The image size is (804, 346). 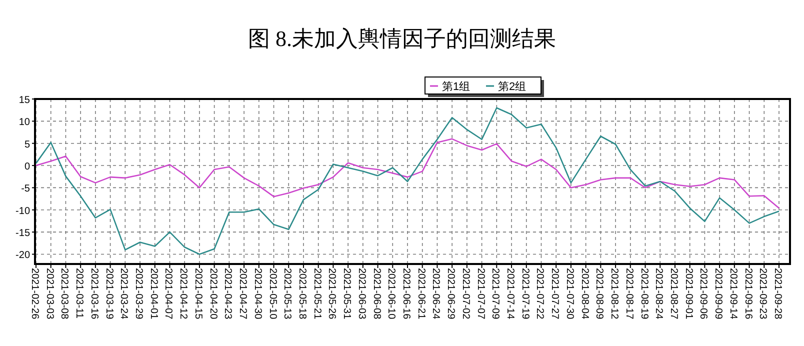 What do you see at coordinates (361, 294) in the screenshot?
I see `x-tick-label: 2021-06-03` at bounding box center [361, 294].